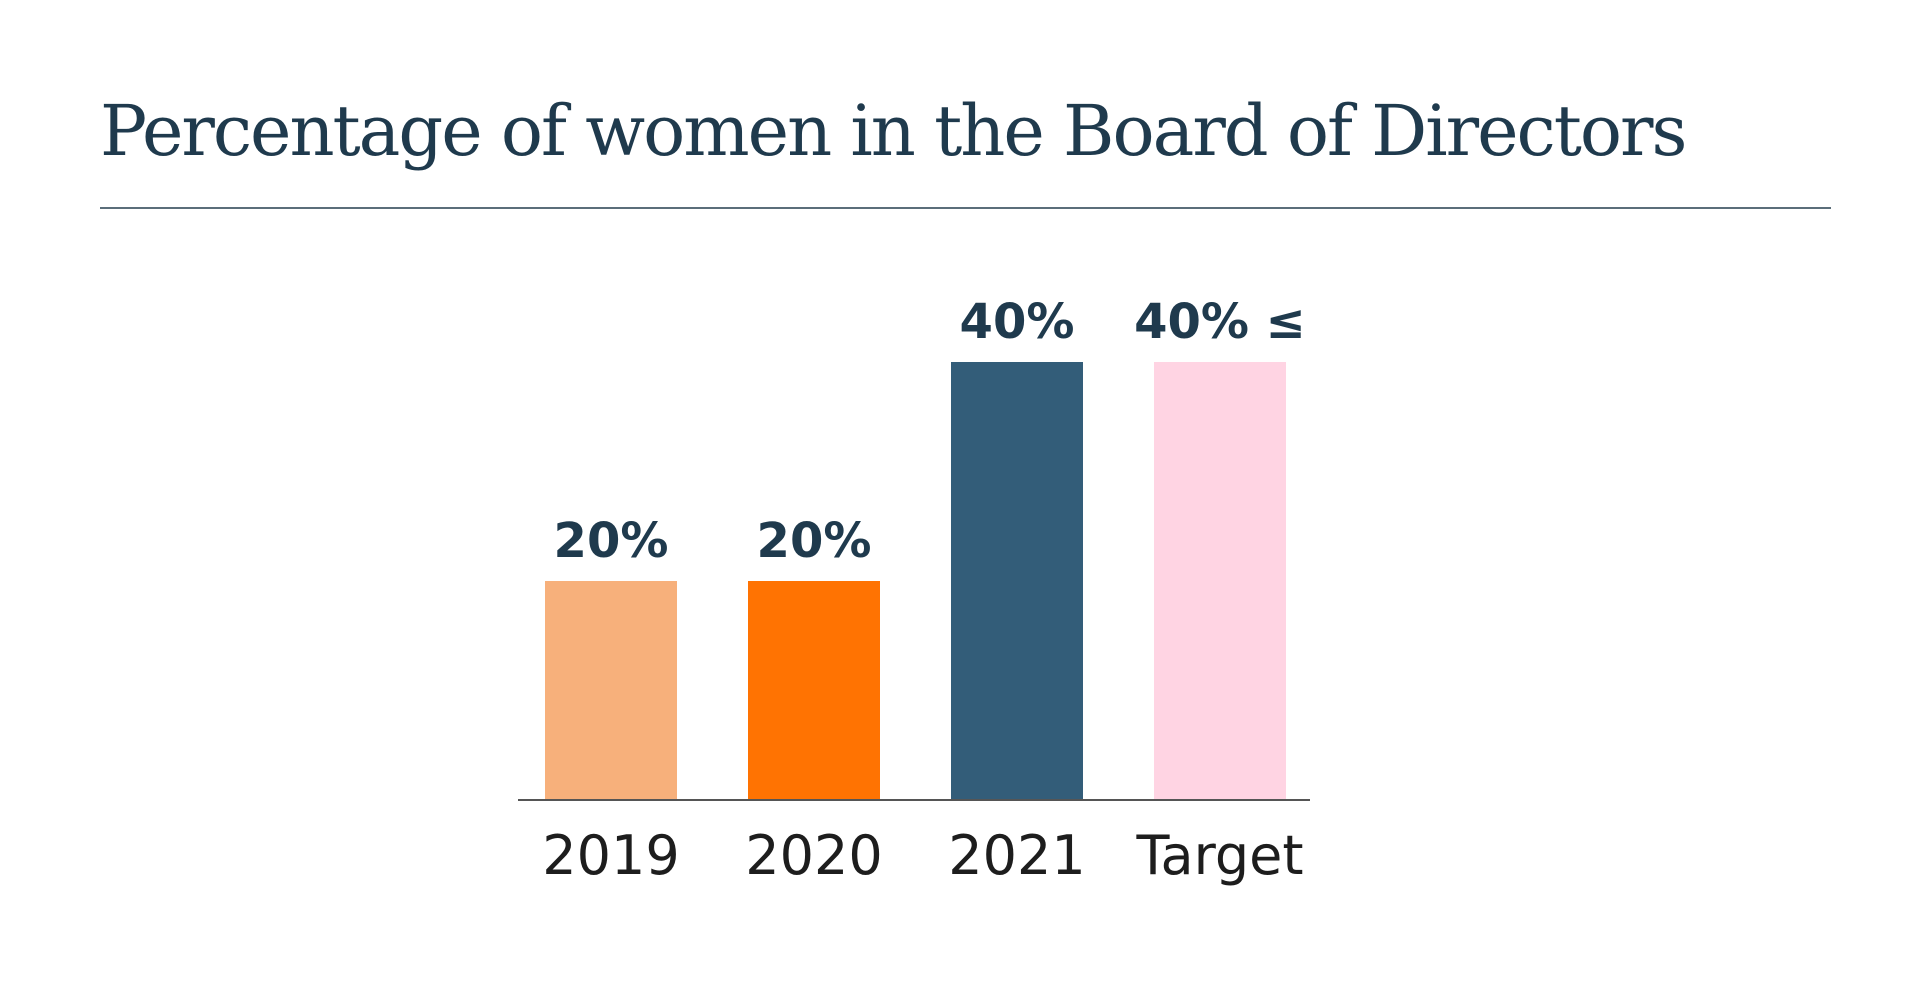 The width and height of the screenshot is (1918, 1001). I want to click on title-divider, so click(965, 208).